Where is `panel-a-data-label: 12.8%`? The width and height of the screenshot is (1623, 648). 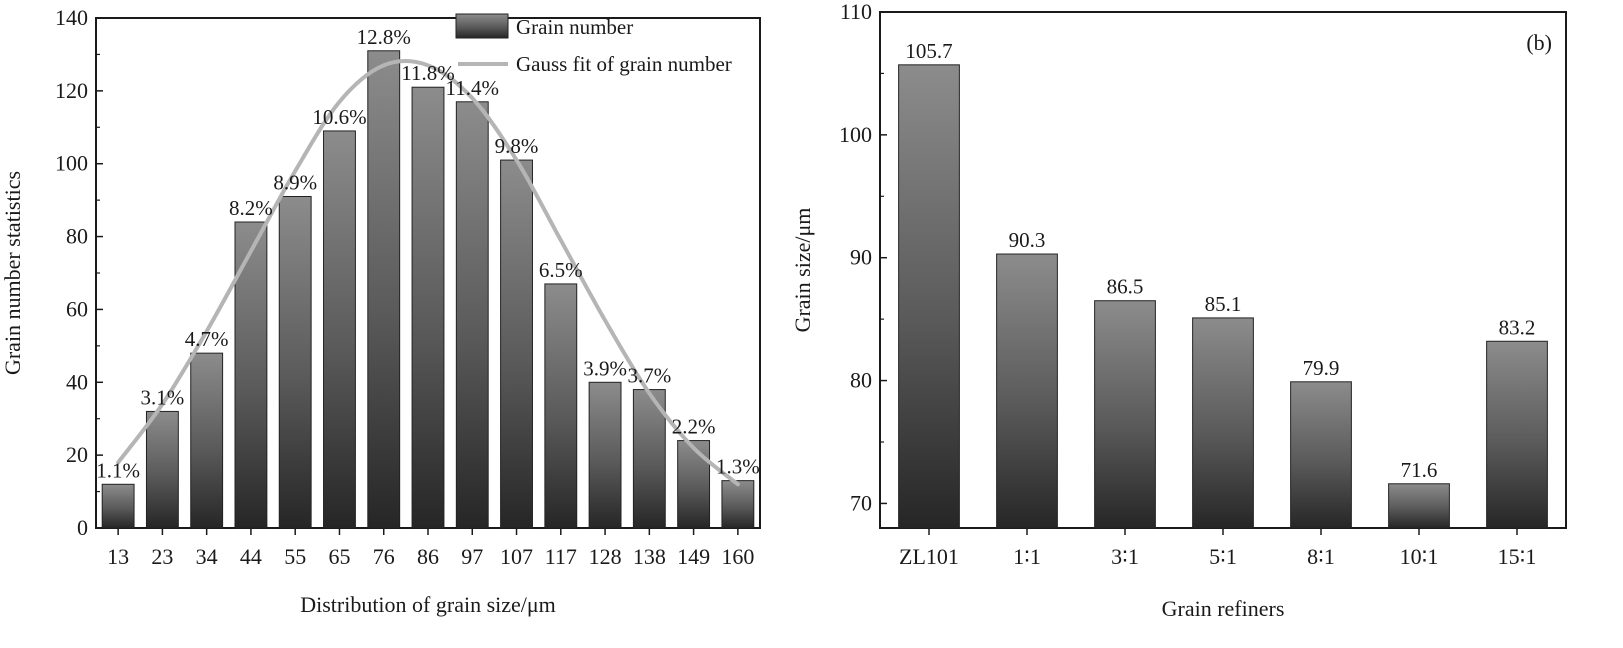
panel-a-data-label: 12.8% is located at coordinates (384, 37).